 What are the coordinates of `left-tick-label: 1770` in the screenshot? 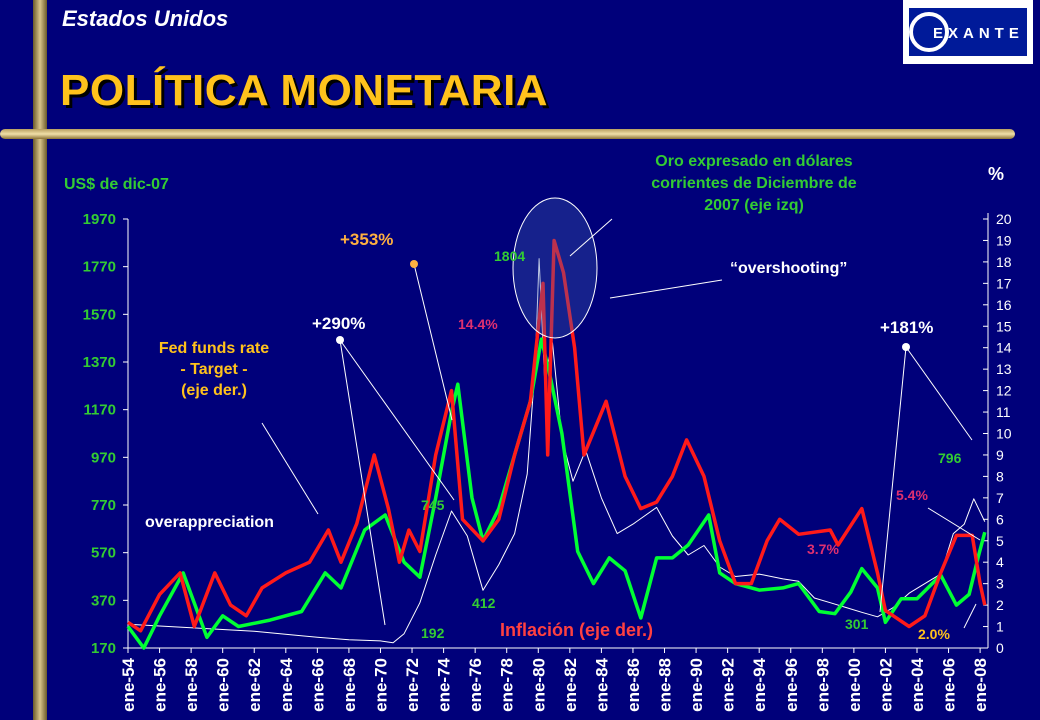 It's located at (99, 267).